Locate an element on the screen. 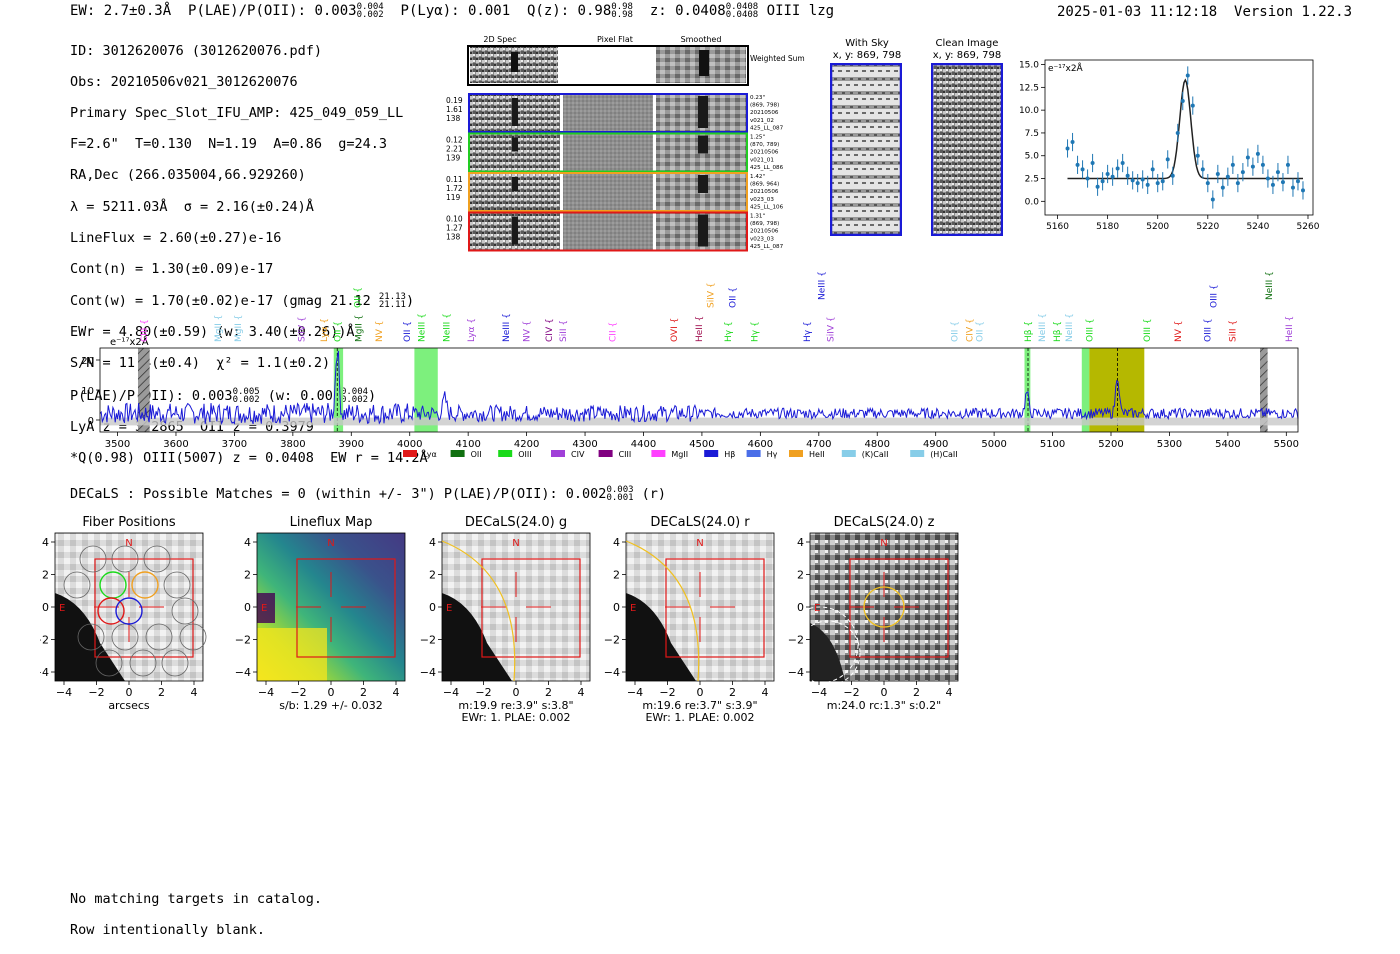  weighted-label: Weighted Sum is located at coordinates (777, 58).